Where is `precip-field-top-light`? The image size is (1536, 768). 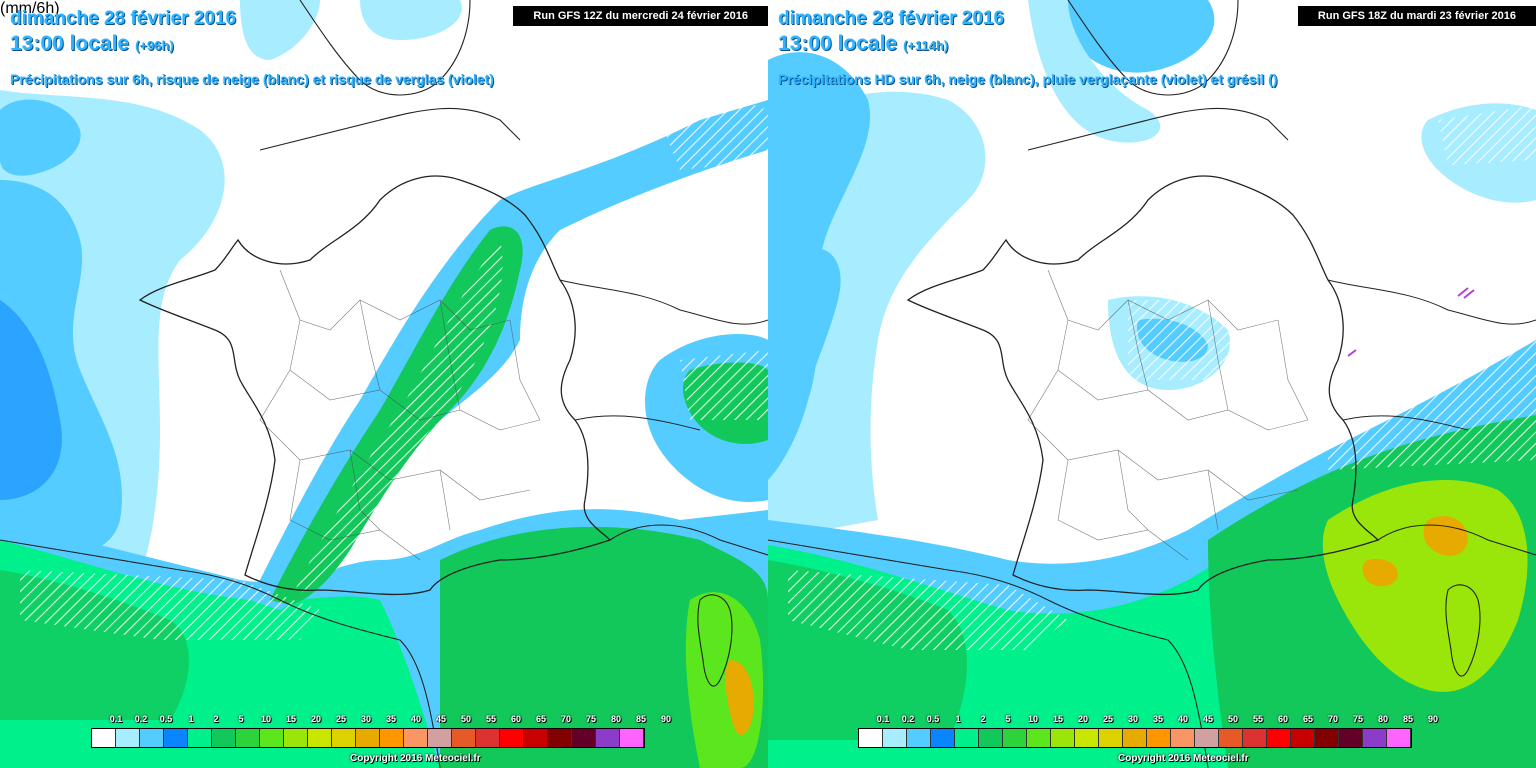
precip-field-top-light is located at coordinates (1094, 71).